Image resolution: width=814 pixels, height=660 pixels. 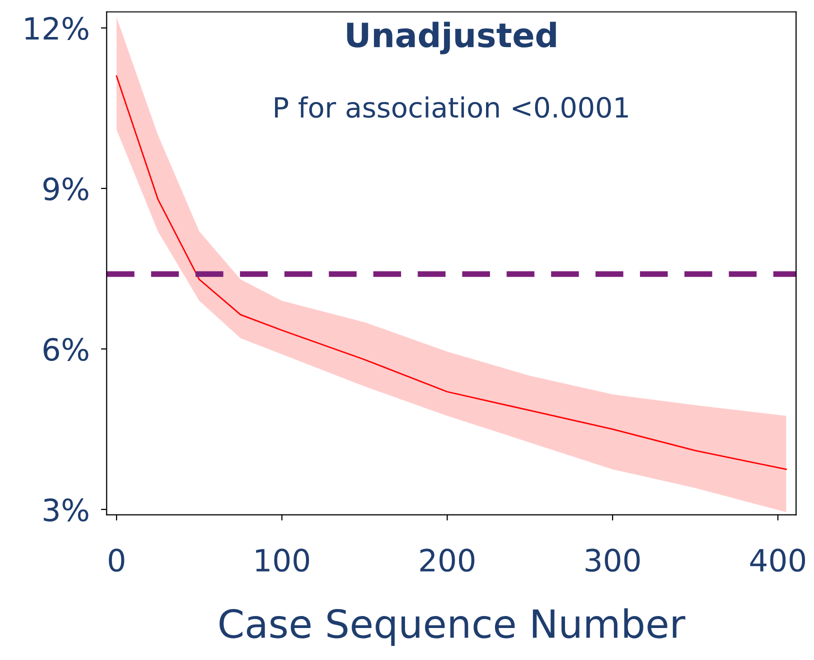 I want to click on y-tick-label: 12%, so click(x=56, y=28).